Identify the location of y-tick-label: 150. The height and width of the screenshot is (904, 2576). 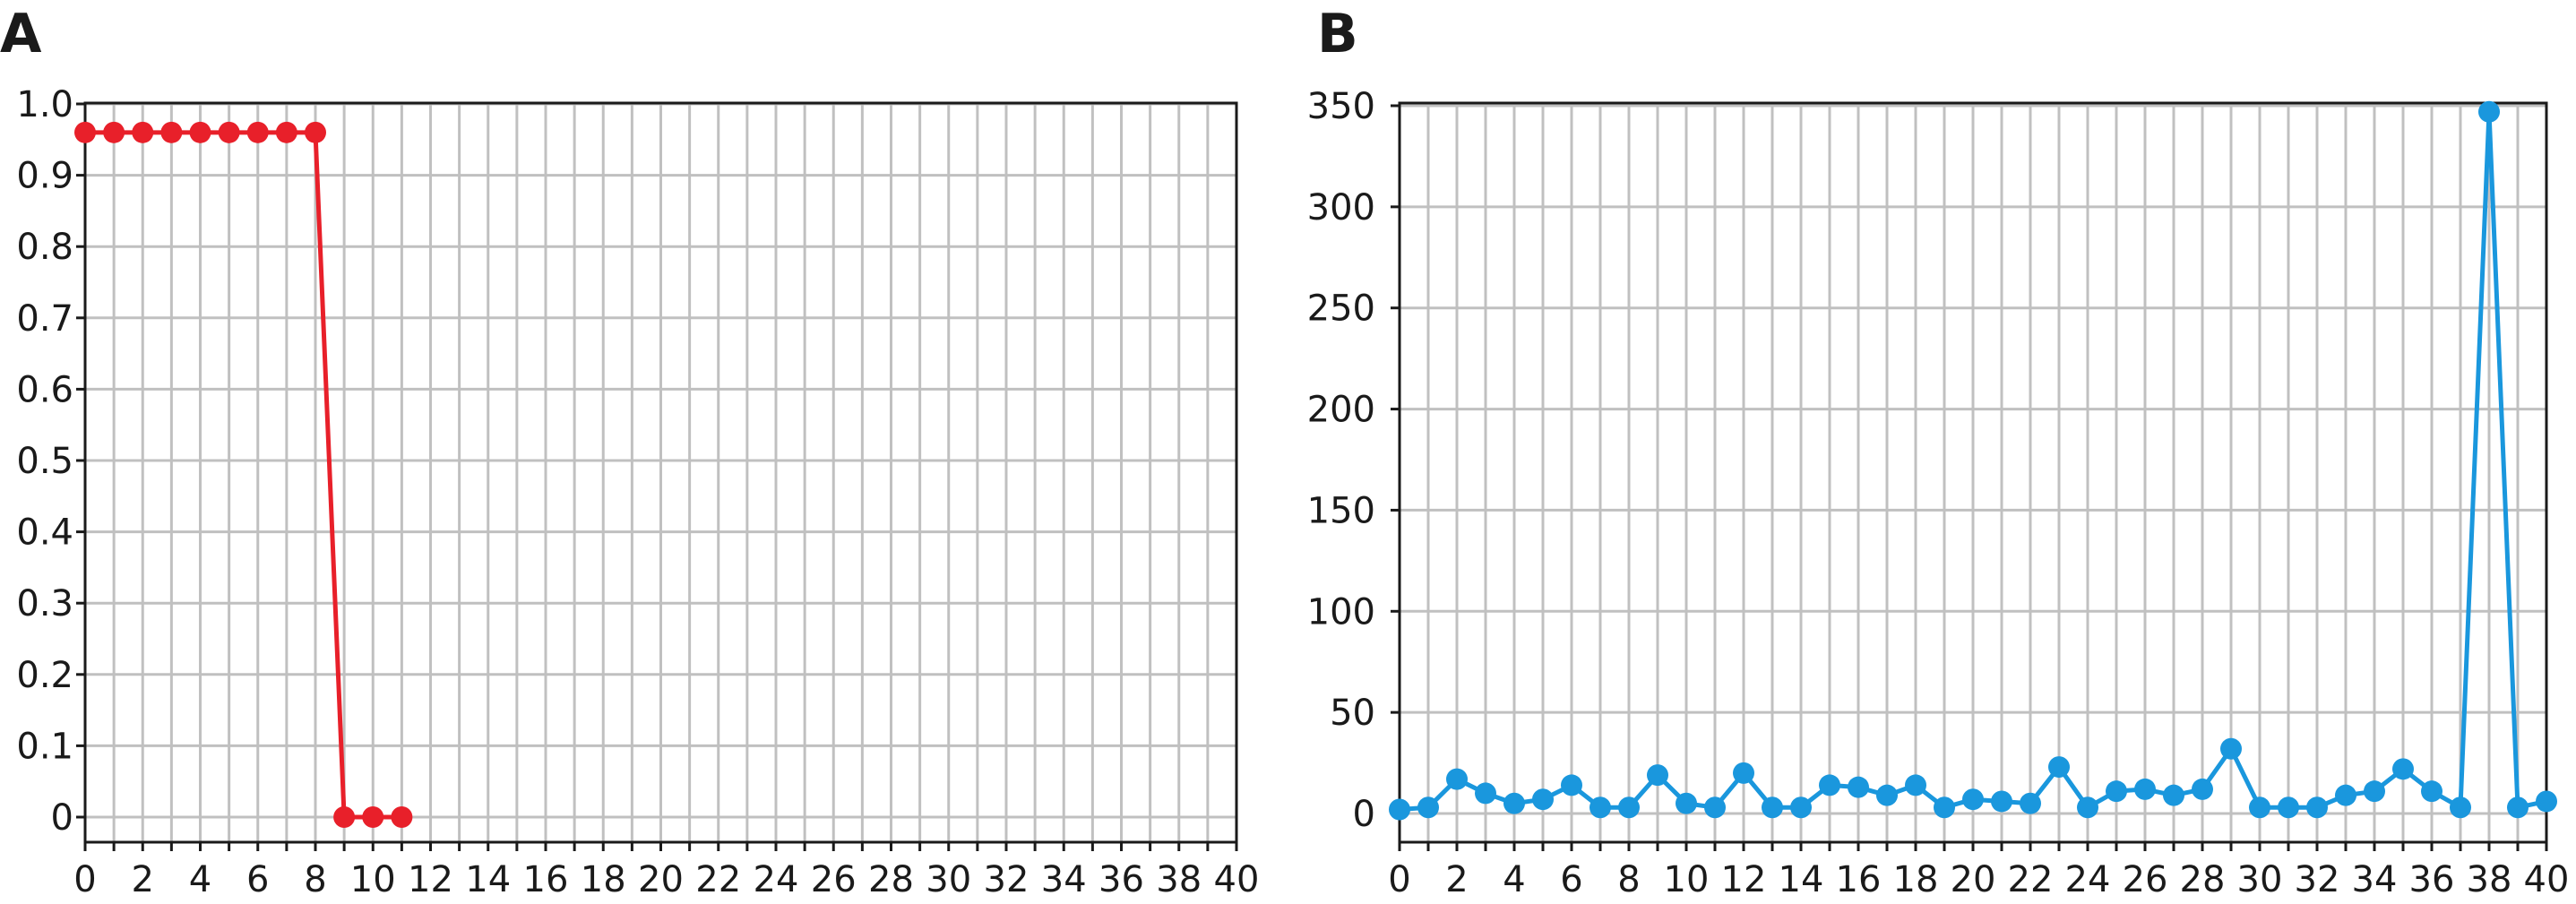
(1341, 510).